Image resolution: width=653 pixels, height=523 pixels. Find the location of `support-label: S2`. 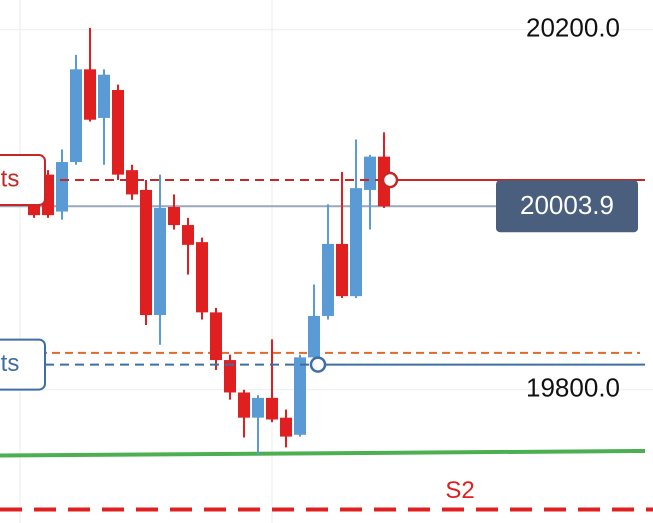

support-label: S2 is located at coordinates (459, 490).